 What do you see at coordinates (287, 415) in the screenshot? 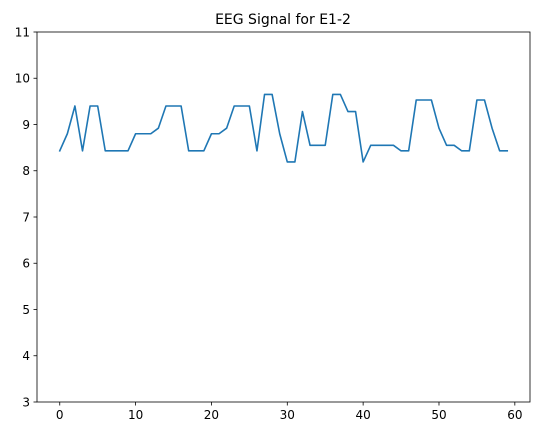
I see `x-tick-label: 30` at bounding box center [287, 415].